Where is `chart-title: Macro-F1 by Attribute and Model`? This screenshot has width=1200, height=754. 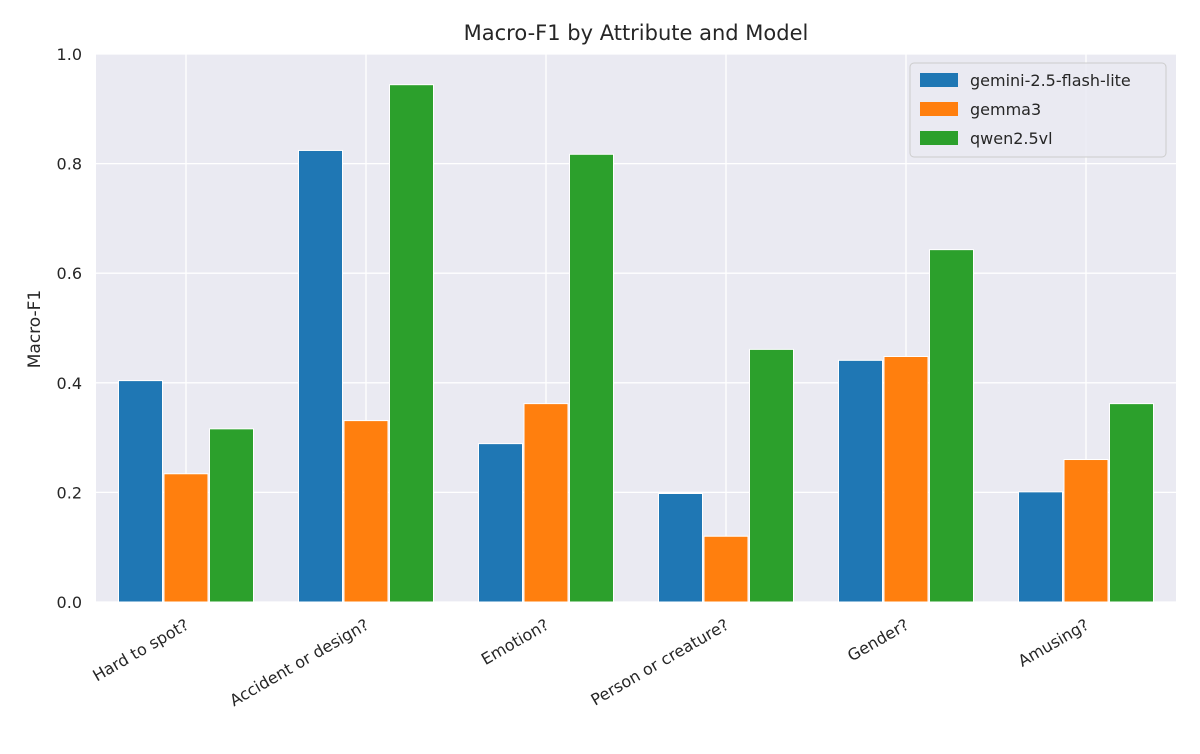
chart-title: Macro-F1 by Attribute and Model is located at coordinates (636, 33).